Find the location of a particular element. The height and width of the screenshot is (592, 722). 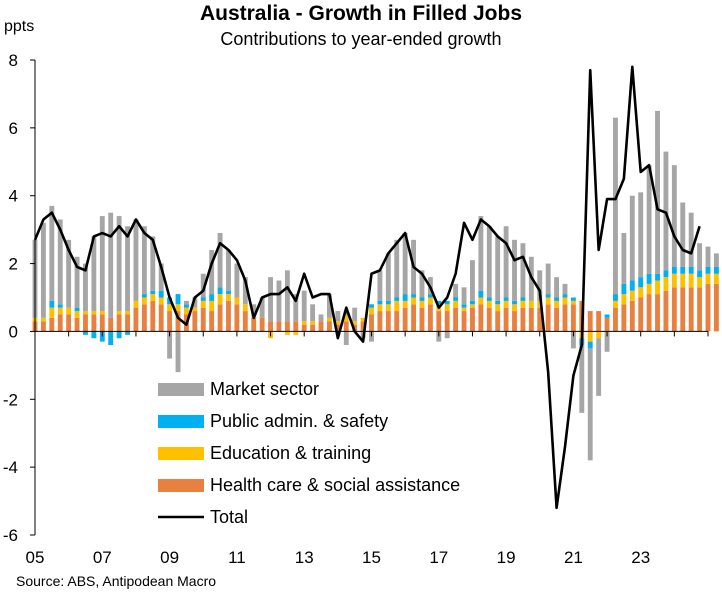

y-tick-label: -4 is located at coordinates (10, 467).